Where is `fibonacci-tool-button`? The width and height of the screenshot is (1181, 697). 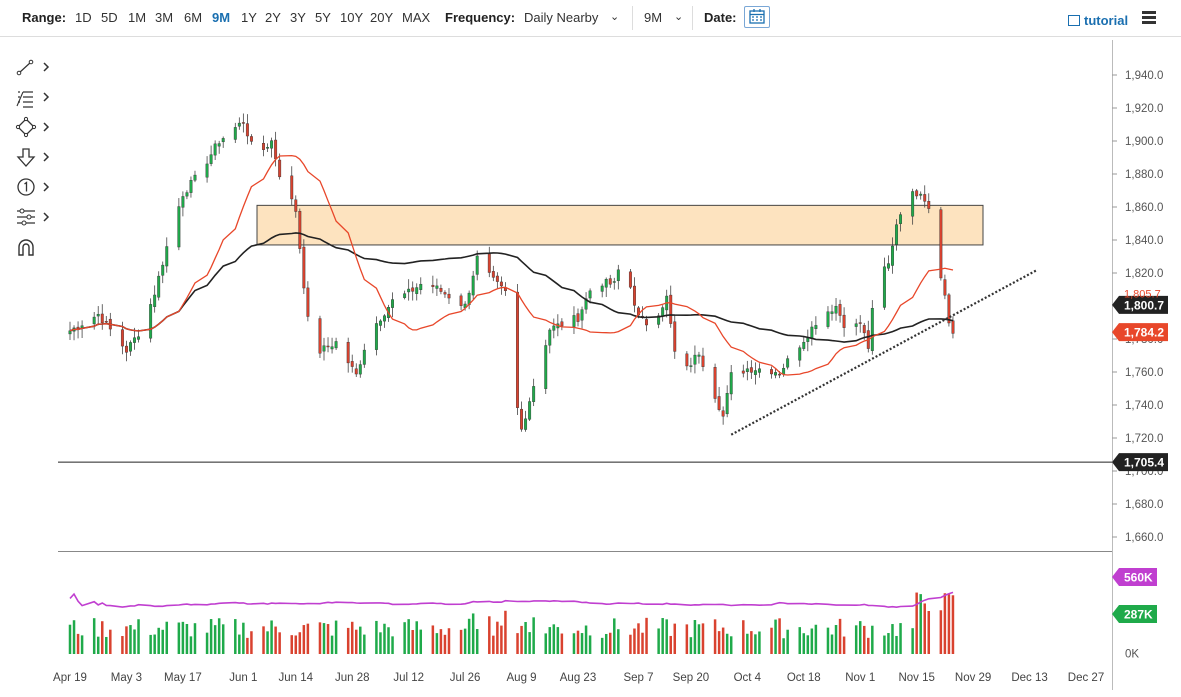
fibonacci-tool-button is located at coordinates (34, 98).